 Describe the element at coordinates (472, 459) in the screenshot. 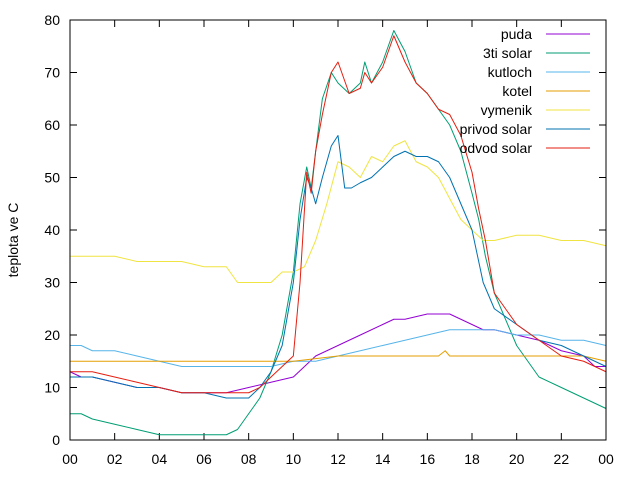

I see `x-tick-label: 18` at that location.